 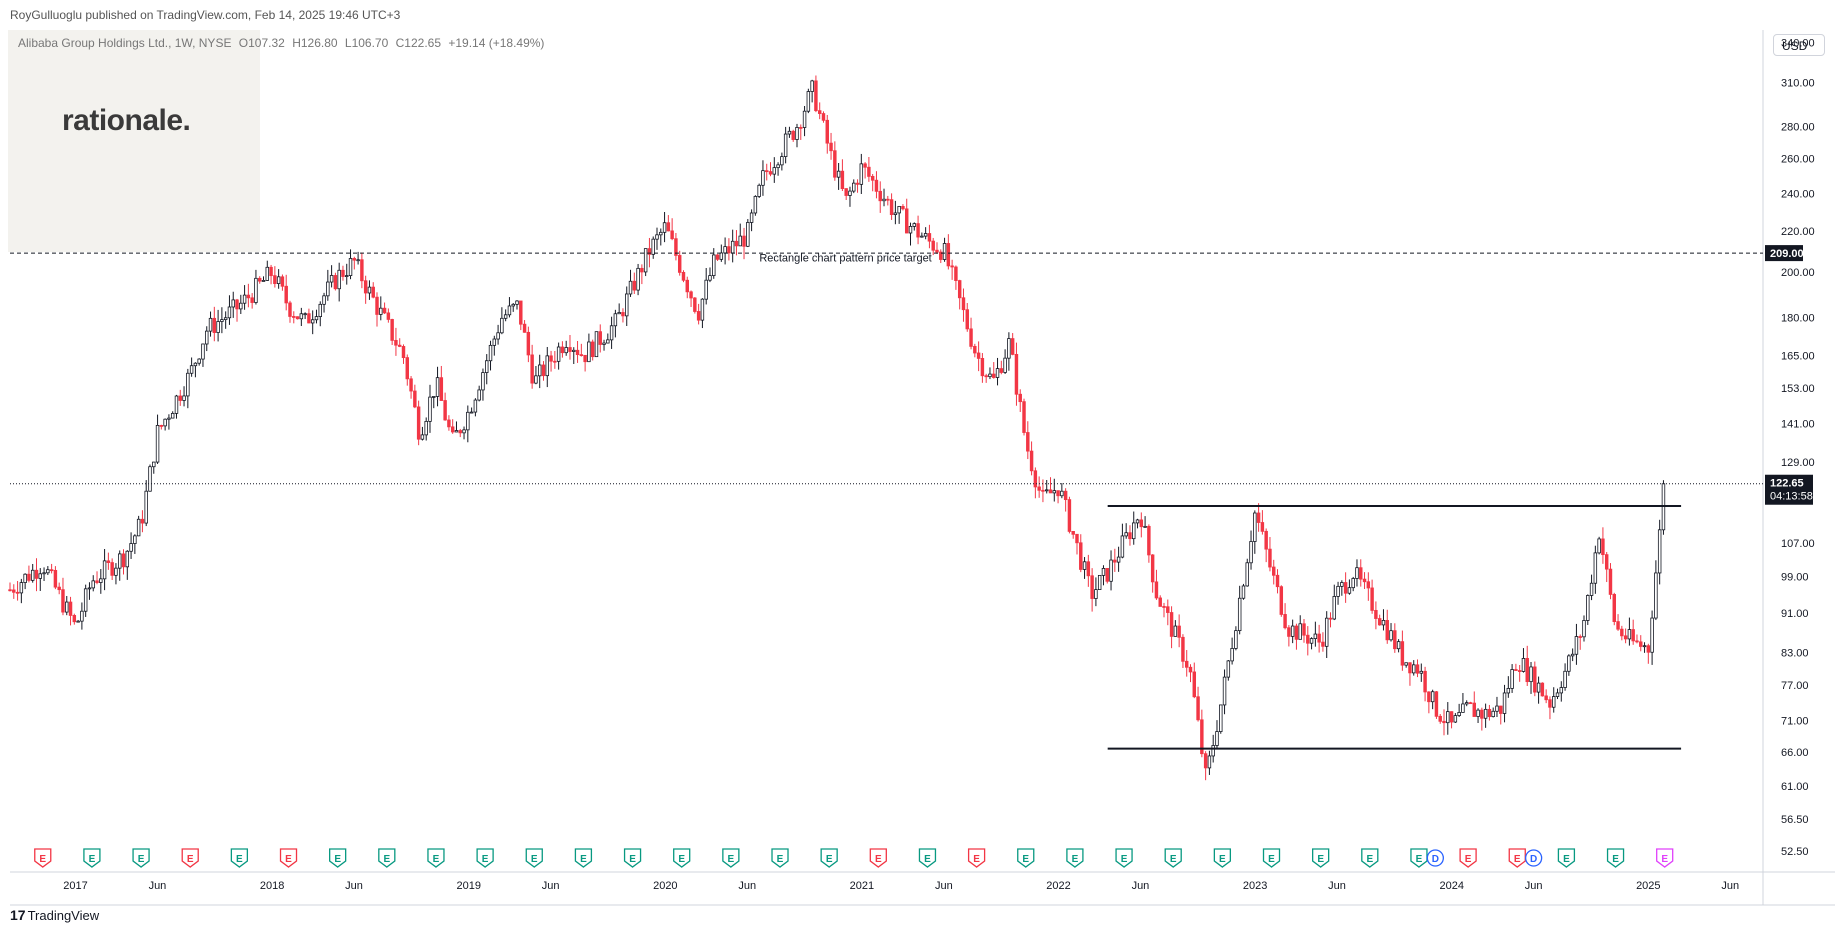 What do you see at coordinates (1798, 194) in the screenshot?
I see `y-tick-label: 240.00` at bounding box center [1798, 194].